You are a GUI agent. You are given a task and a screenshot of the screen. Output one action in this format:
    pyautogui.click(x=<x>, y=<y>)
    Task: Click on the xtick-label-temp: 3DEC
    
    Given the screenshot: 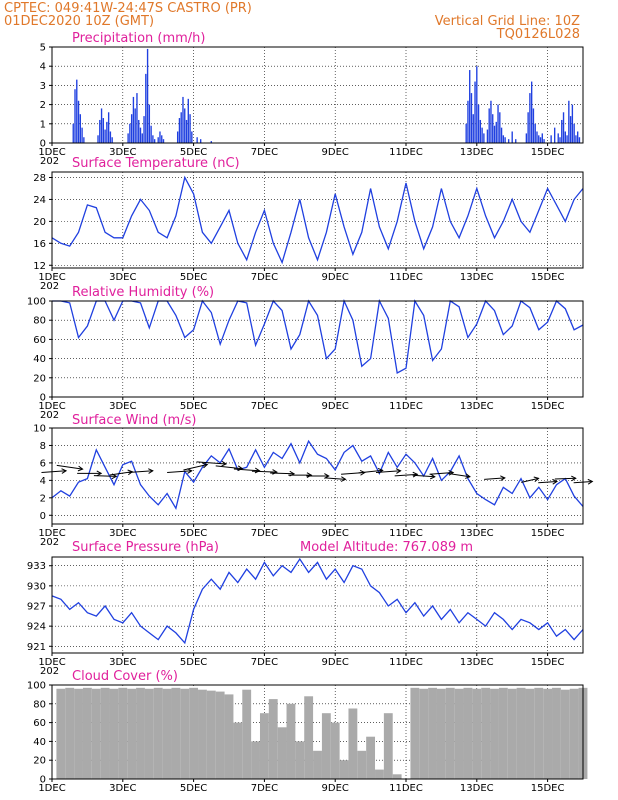 What is the action you would take?
    pyautogui.click(x=122, y=277)
    